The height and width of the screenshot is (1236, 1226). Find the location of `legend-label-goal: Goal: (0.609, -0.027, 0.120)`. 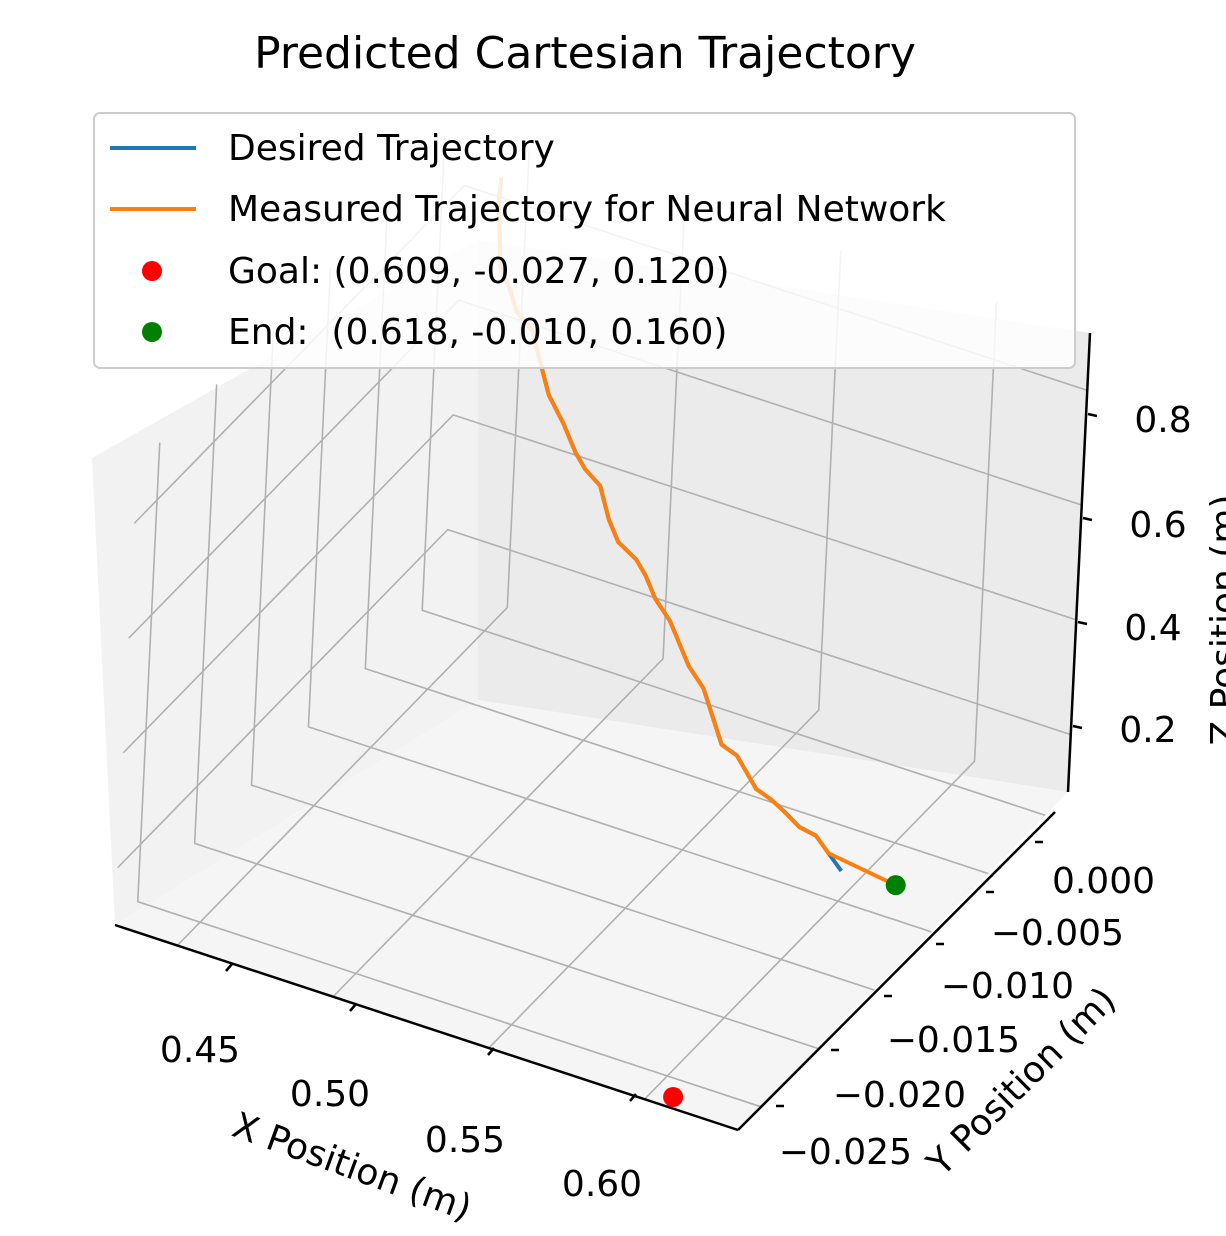

legend-label-goal: Goal: (0.609, -0.027, 0.120) is located at coordinates (479, 271).